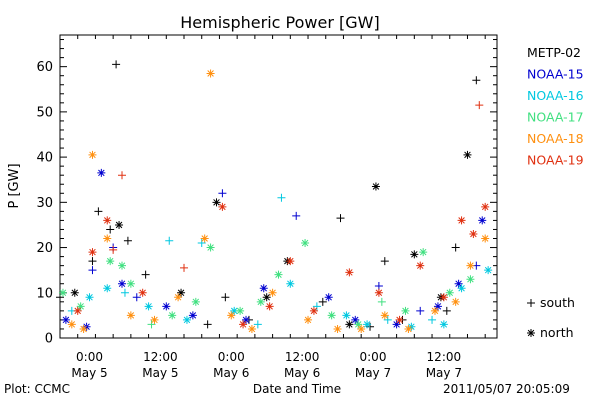 Image resolution: width=600 pixels, height=400 pixels. What do you see at coordinates (557, 302) in the screenshot?
I see `legend-marker-label: south` at bounding box center [557, 302].